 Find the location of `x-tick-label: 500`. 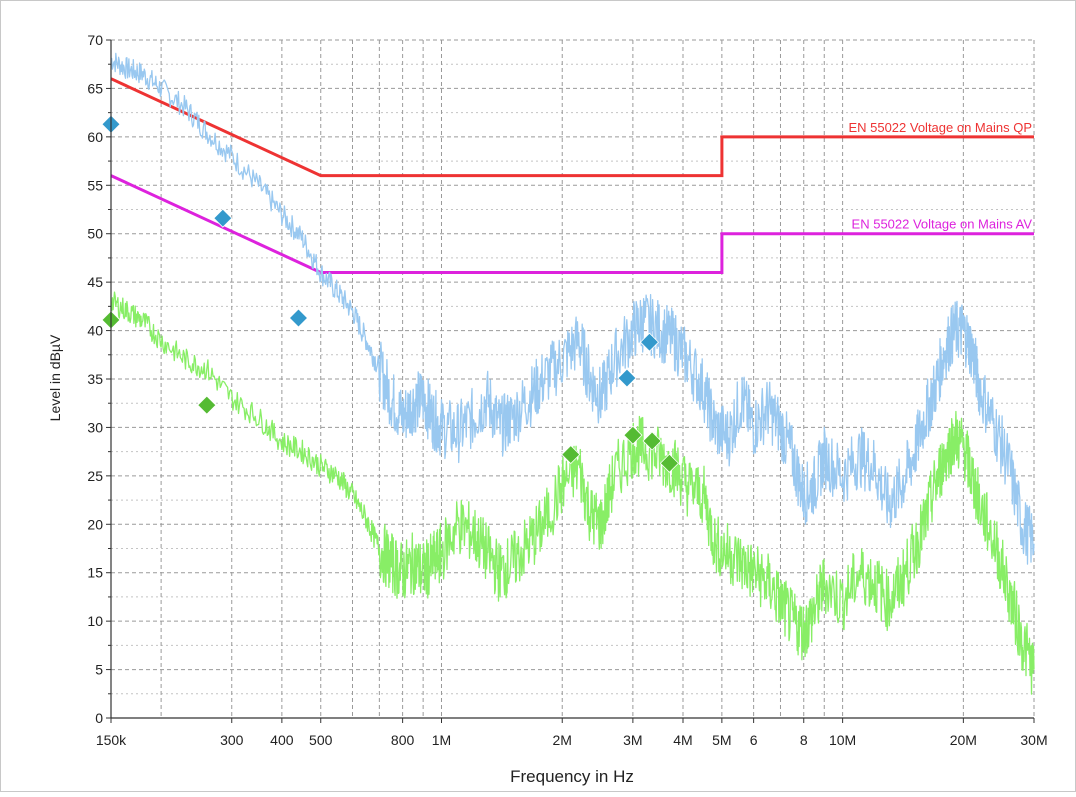

x-tick-label: 500 is located at coordinates (321, 740).